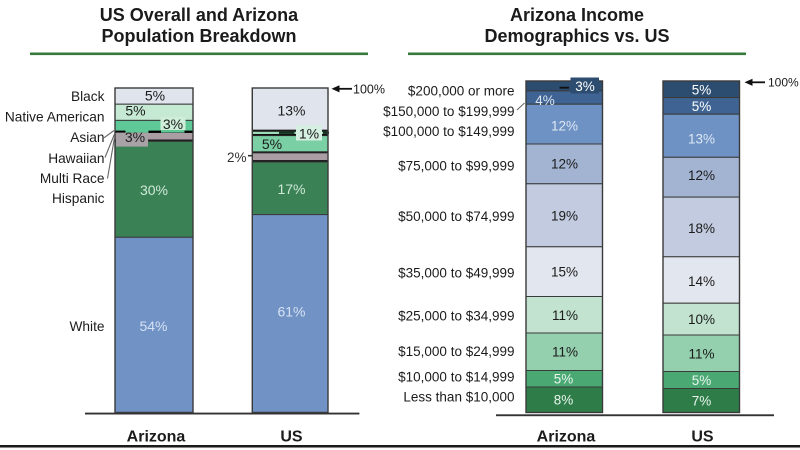  Describe the element at coordinates (87, 137) in the screenshot. I see `svg-text: Asian` at that location.